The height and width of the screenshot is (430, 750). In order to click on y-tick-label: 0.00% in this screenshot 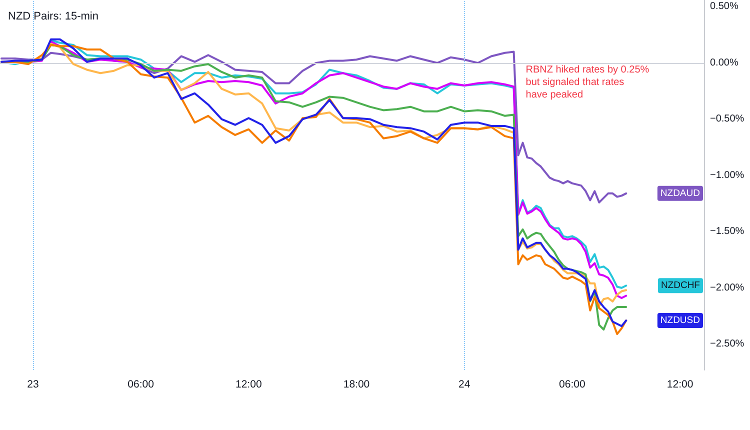, I will do `click(724, 62)`.